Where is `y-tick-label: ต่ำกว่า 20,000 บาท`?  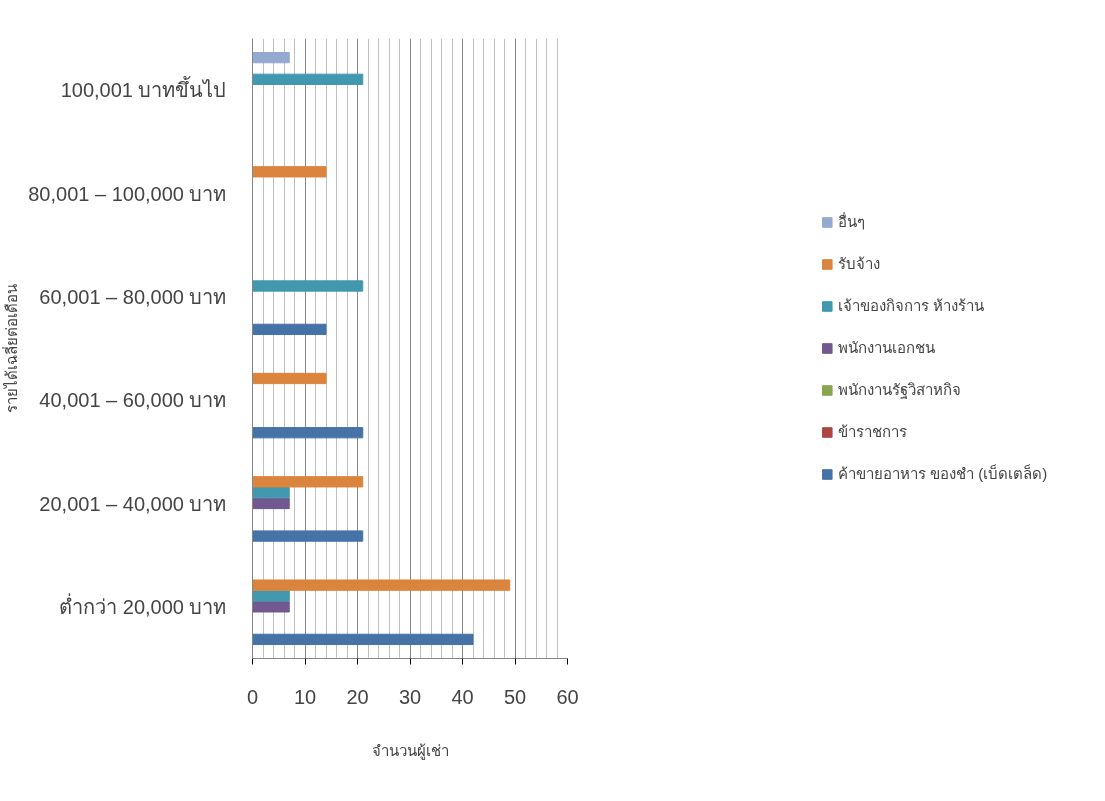
y-tick-label: ต่ำกว่า 20,000 บาท is located at coordinates (143, 605).